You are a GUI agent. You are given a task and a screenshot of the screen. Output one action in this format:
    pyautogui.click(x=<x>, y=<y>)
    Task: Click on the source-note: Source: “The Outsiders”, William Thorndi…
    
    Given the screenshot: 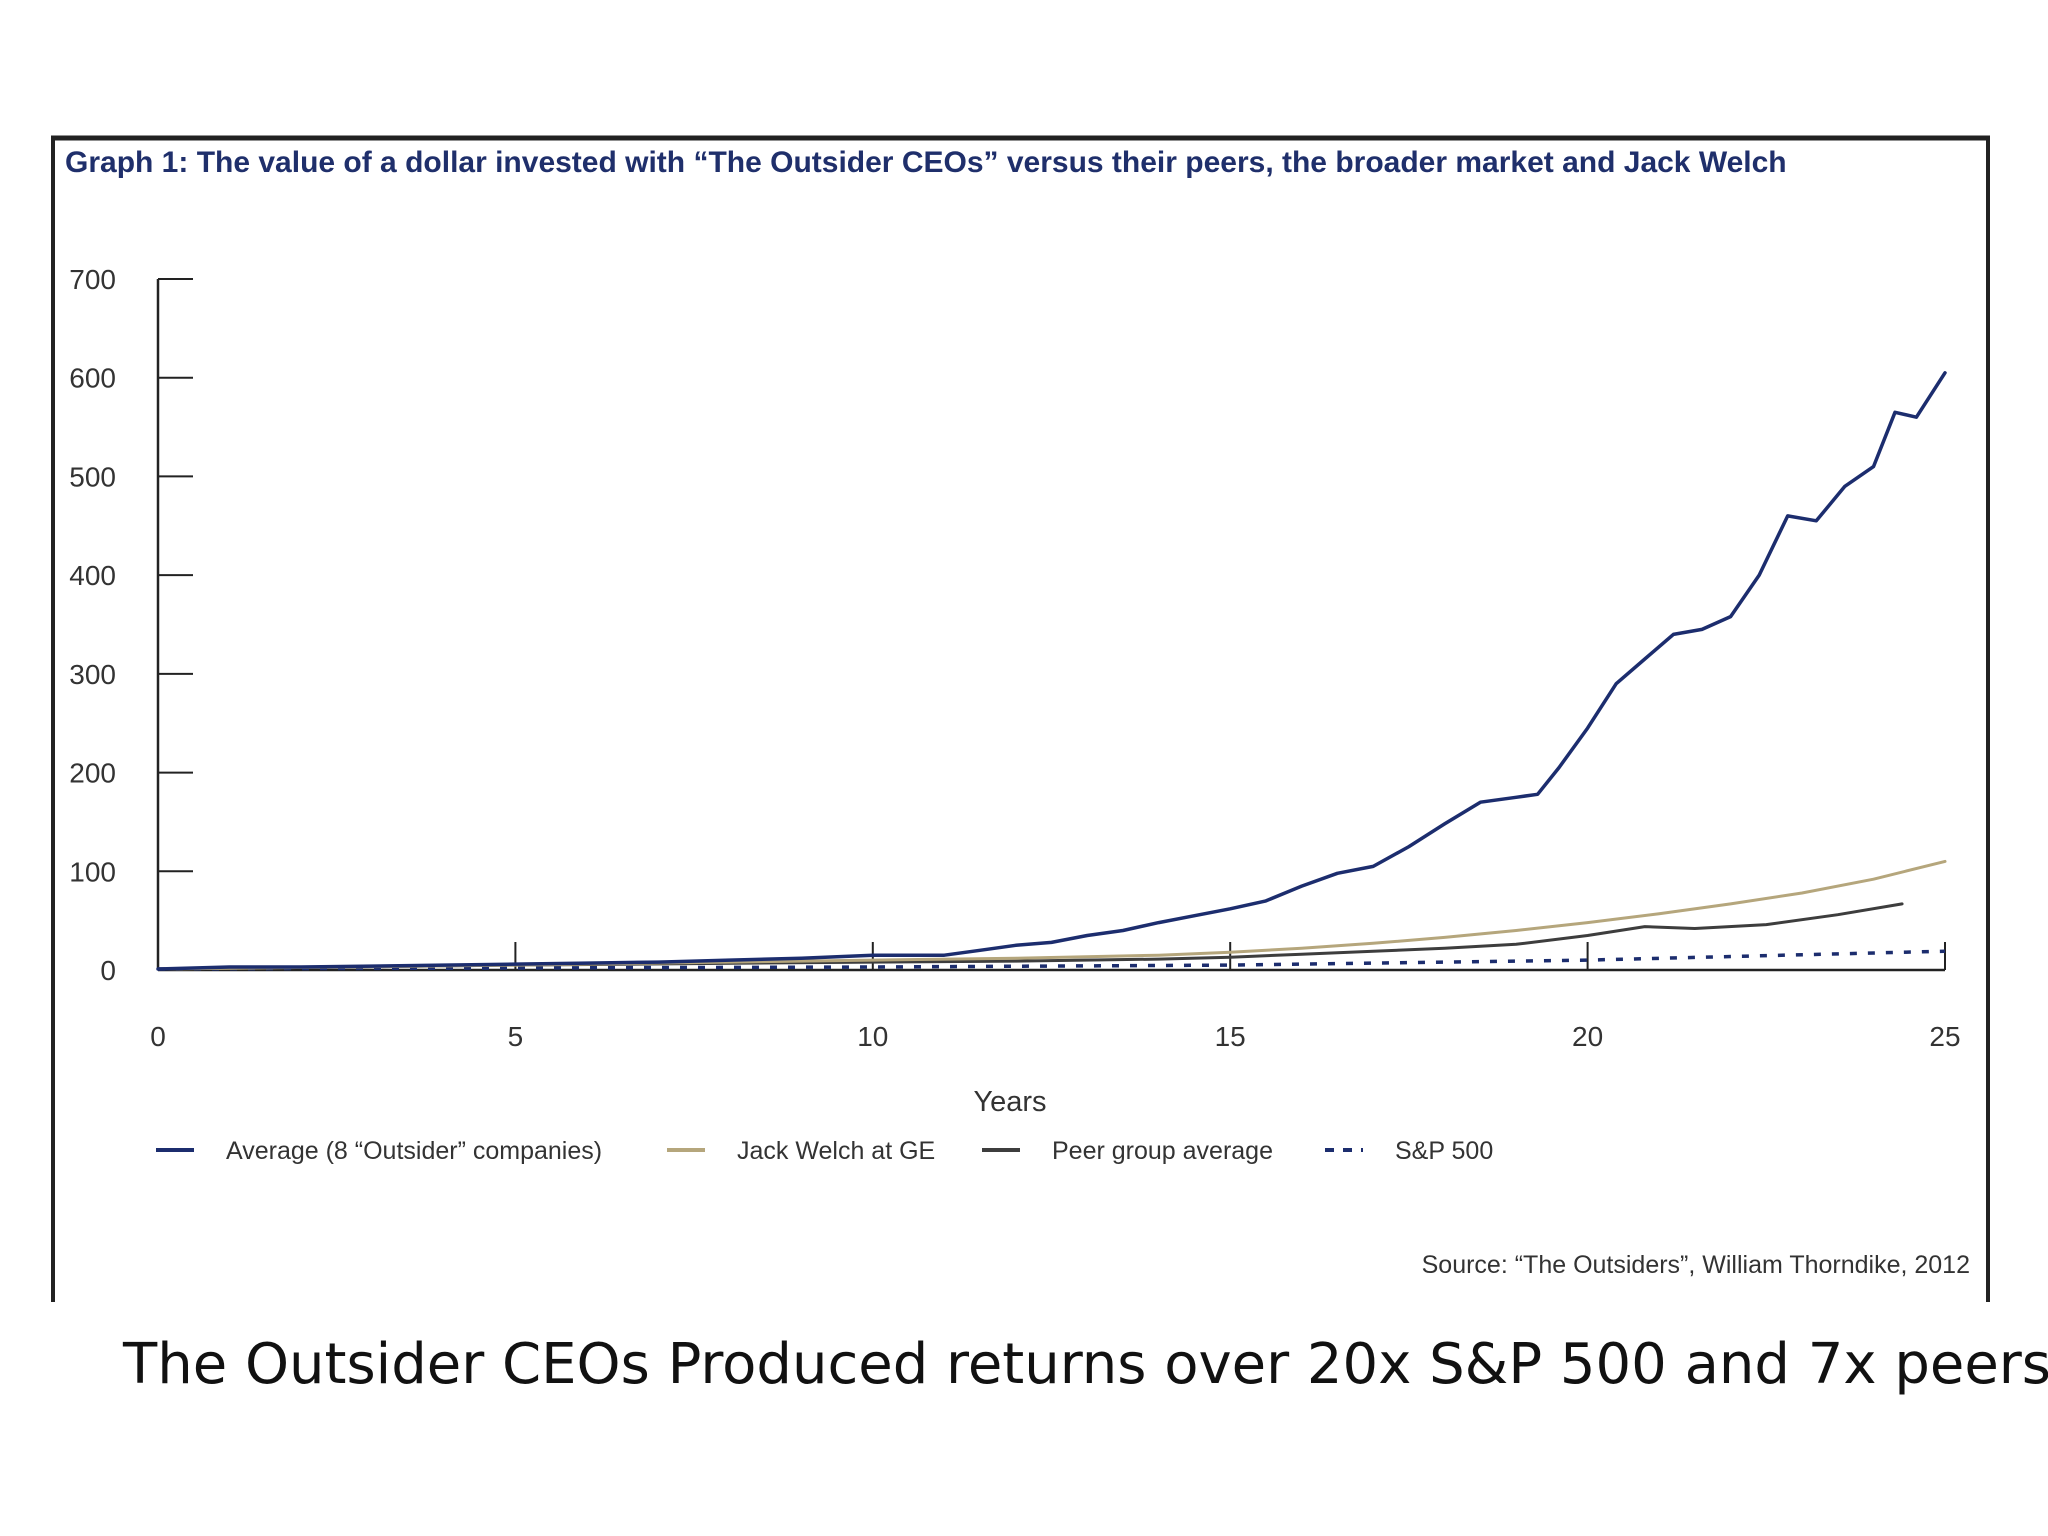 What is the action you would take?
    pyautogui.click(x=1696, y=1265)
    